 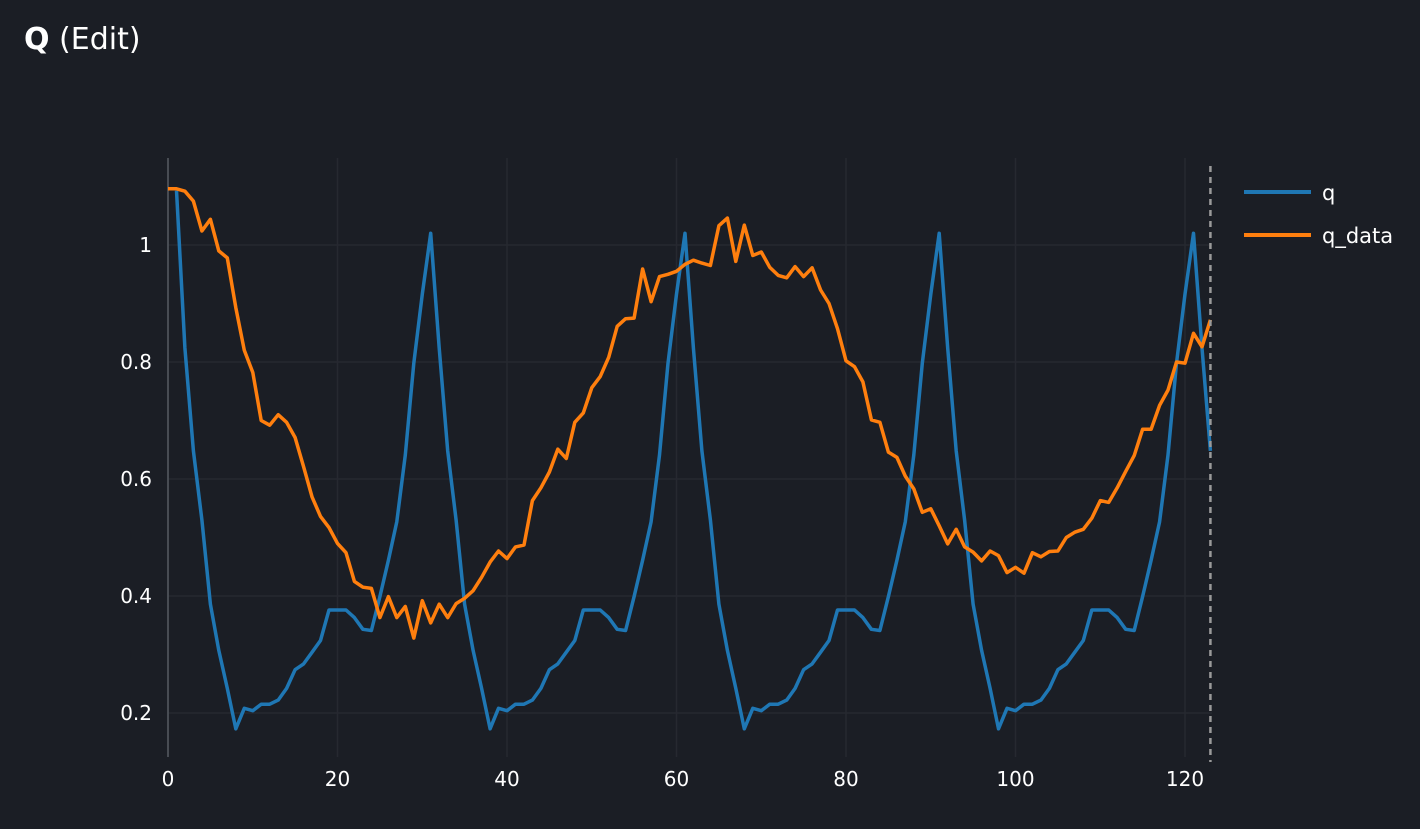 What do you see at coordinates (337, 779) in the screenshot?
I see `x-tick-label: 20` at bounding box center [337, 779].